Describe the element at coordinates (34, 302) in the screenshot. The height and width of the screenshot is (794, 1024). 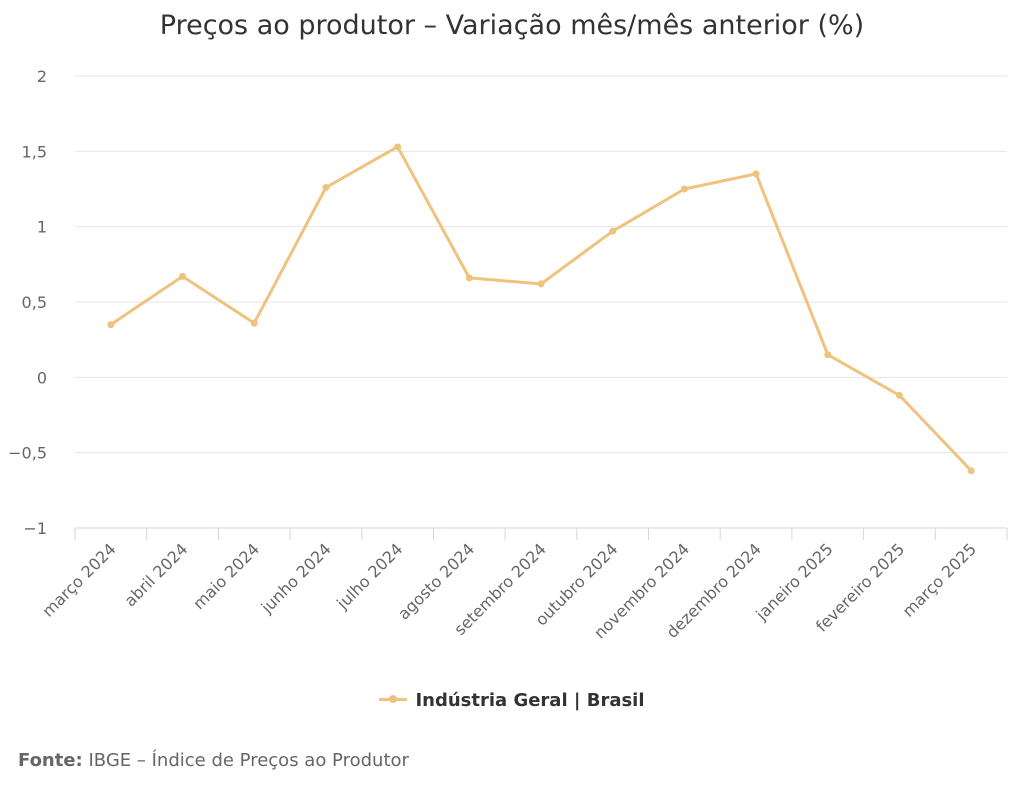
I see `y-tick-label: 0,5` at that location.